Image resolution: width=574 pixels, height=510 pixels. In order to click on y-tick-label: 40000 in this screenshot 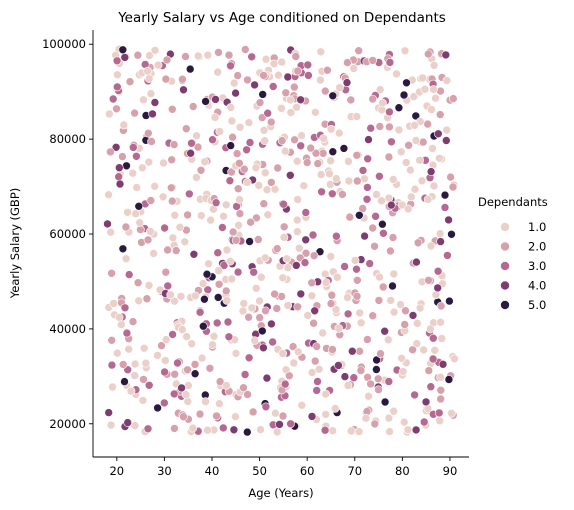, I will do `click(67, 329)`.